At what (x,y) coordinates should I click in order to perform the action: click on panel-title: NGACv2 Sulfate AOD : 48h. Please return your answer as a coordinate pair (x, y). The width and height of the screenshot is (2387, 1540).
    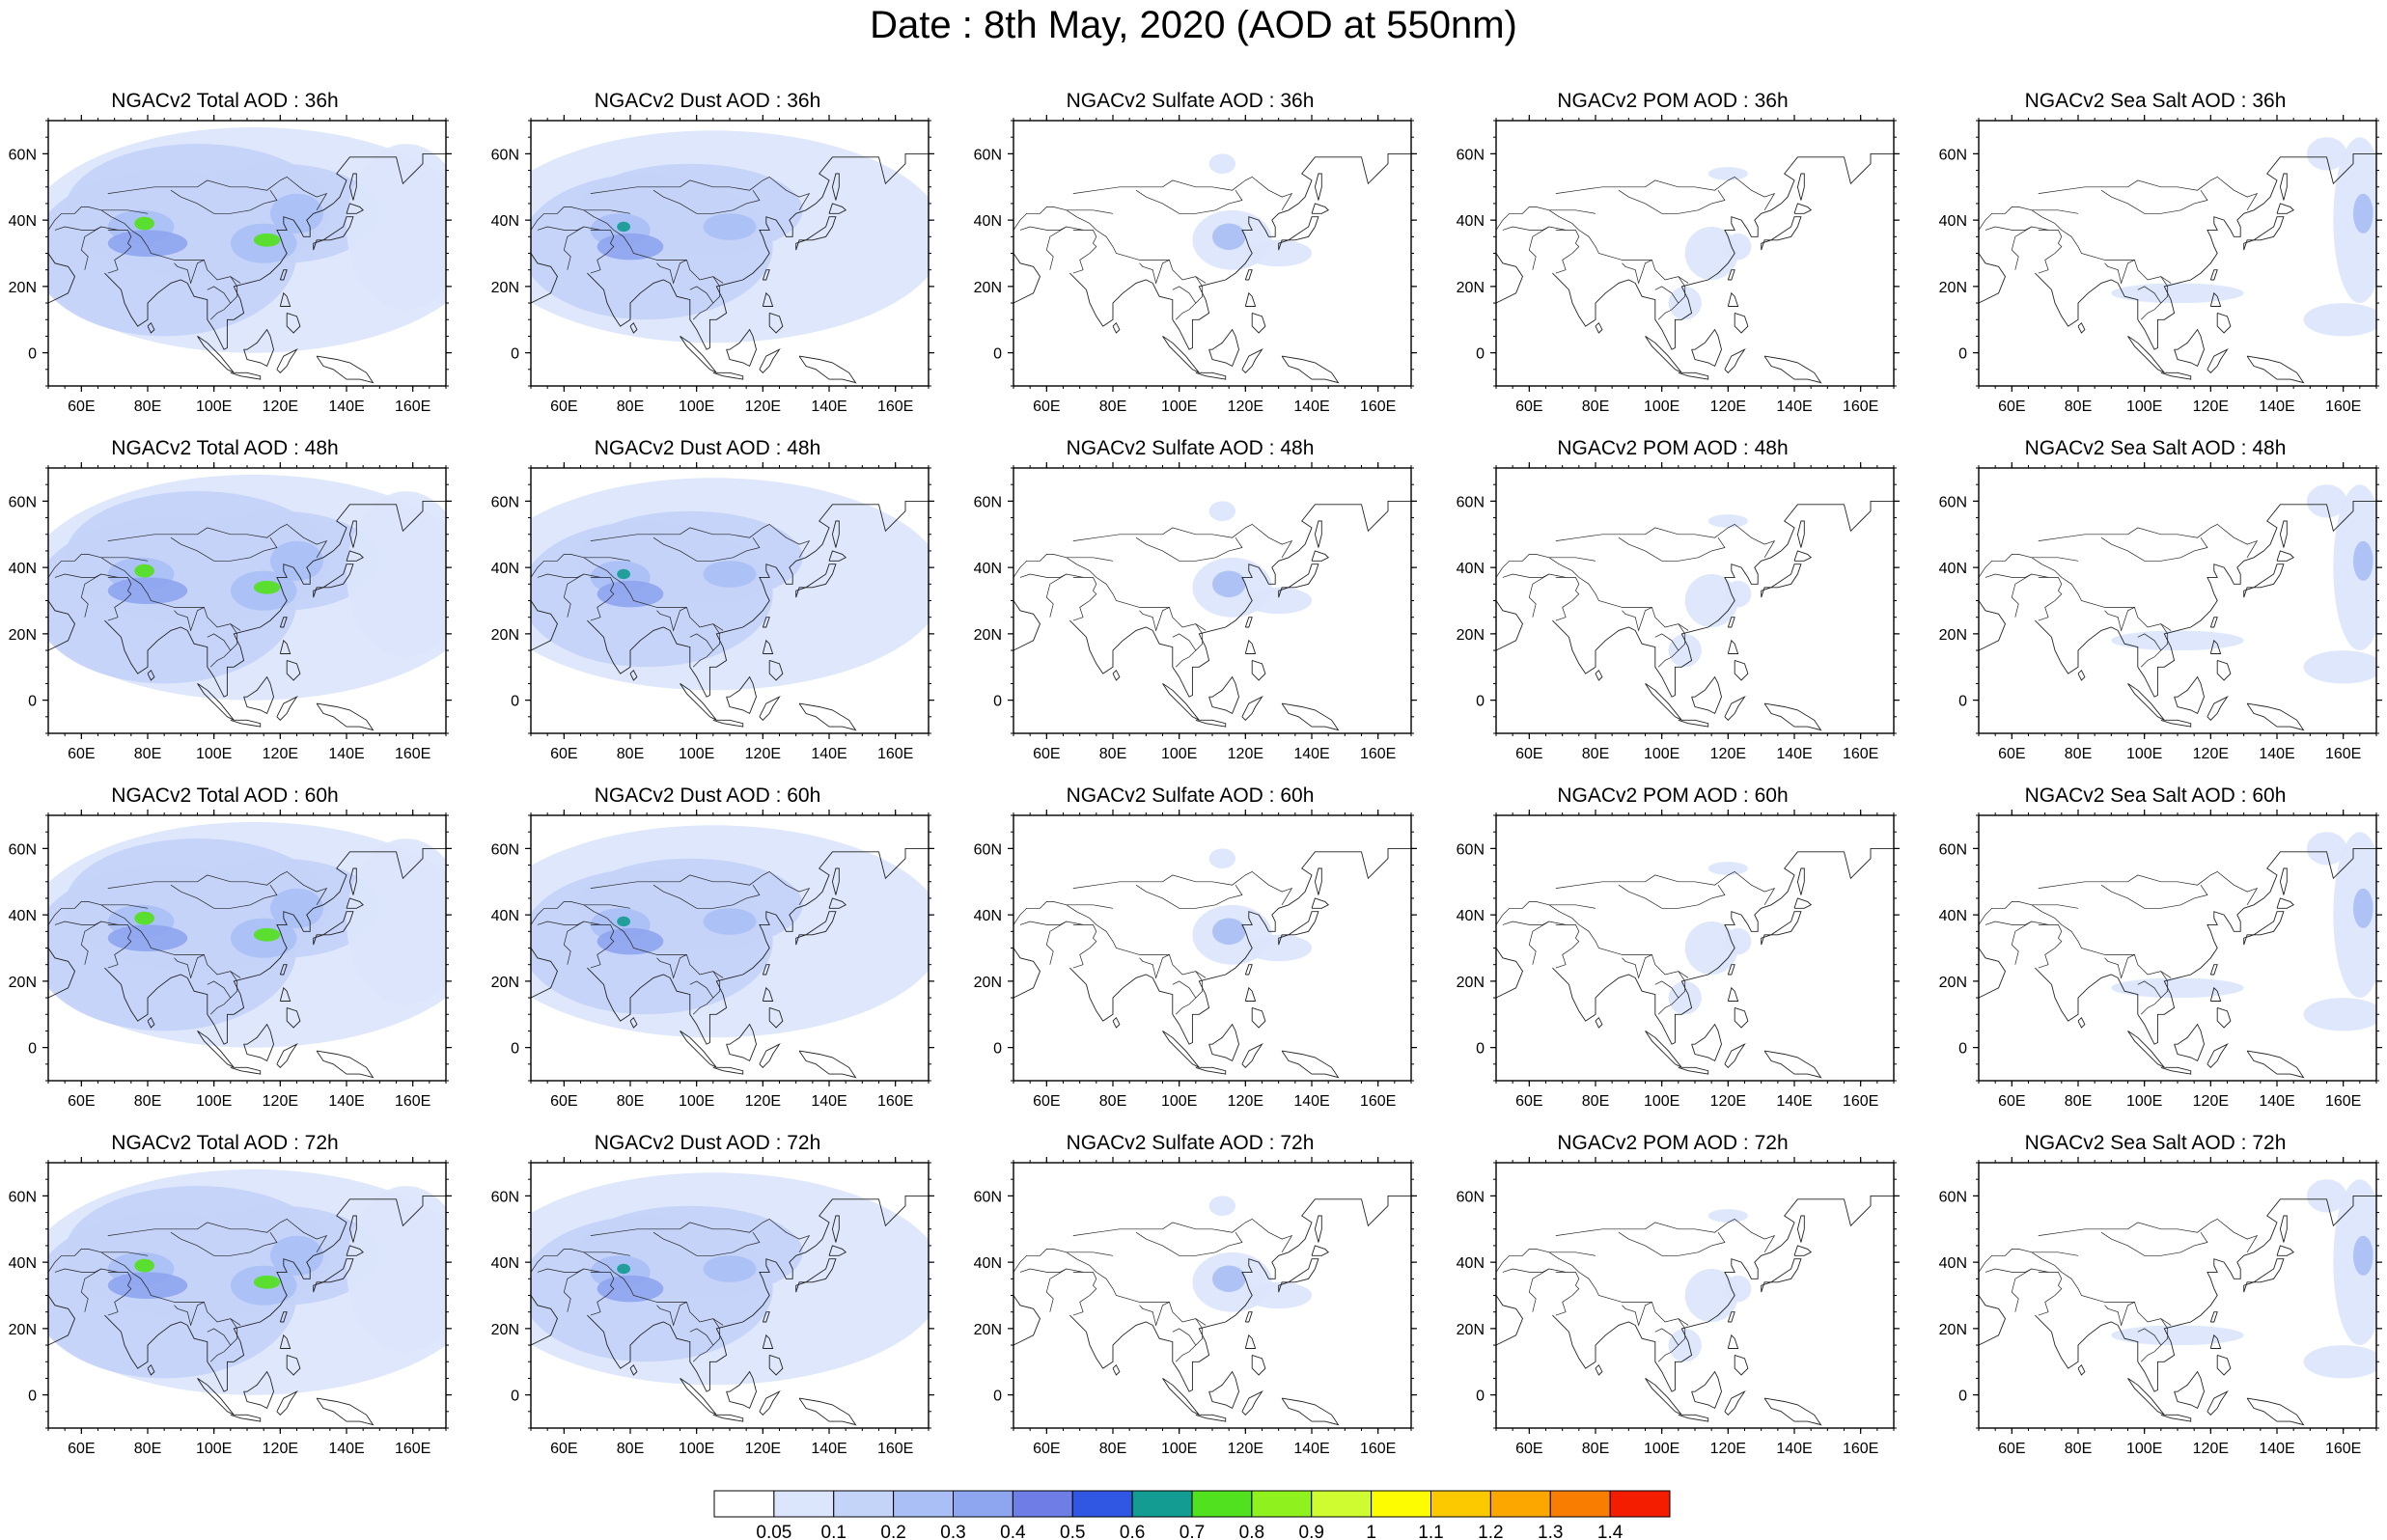
    Looking at the image, I should click on (1190, 448).